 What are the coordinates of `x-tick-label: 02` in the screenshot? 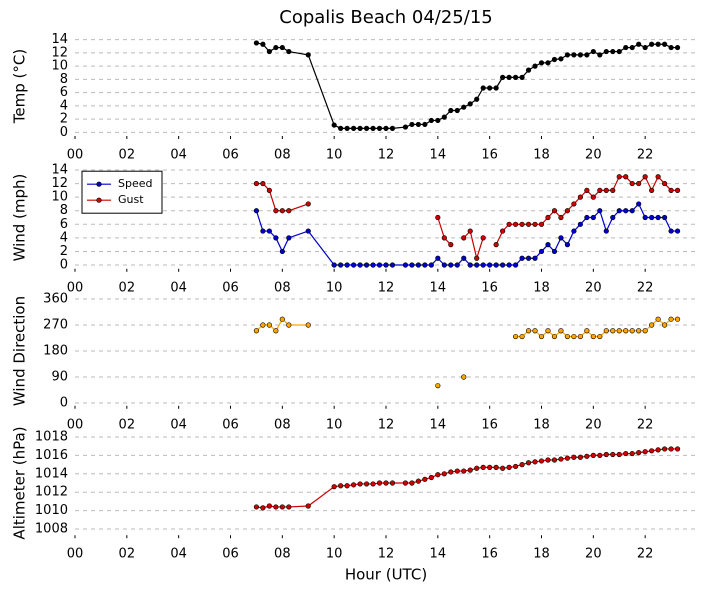 It's located at (127, 287).